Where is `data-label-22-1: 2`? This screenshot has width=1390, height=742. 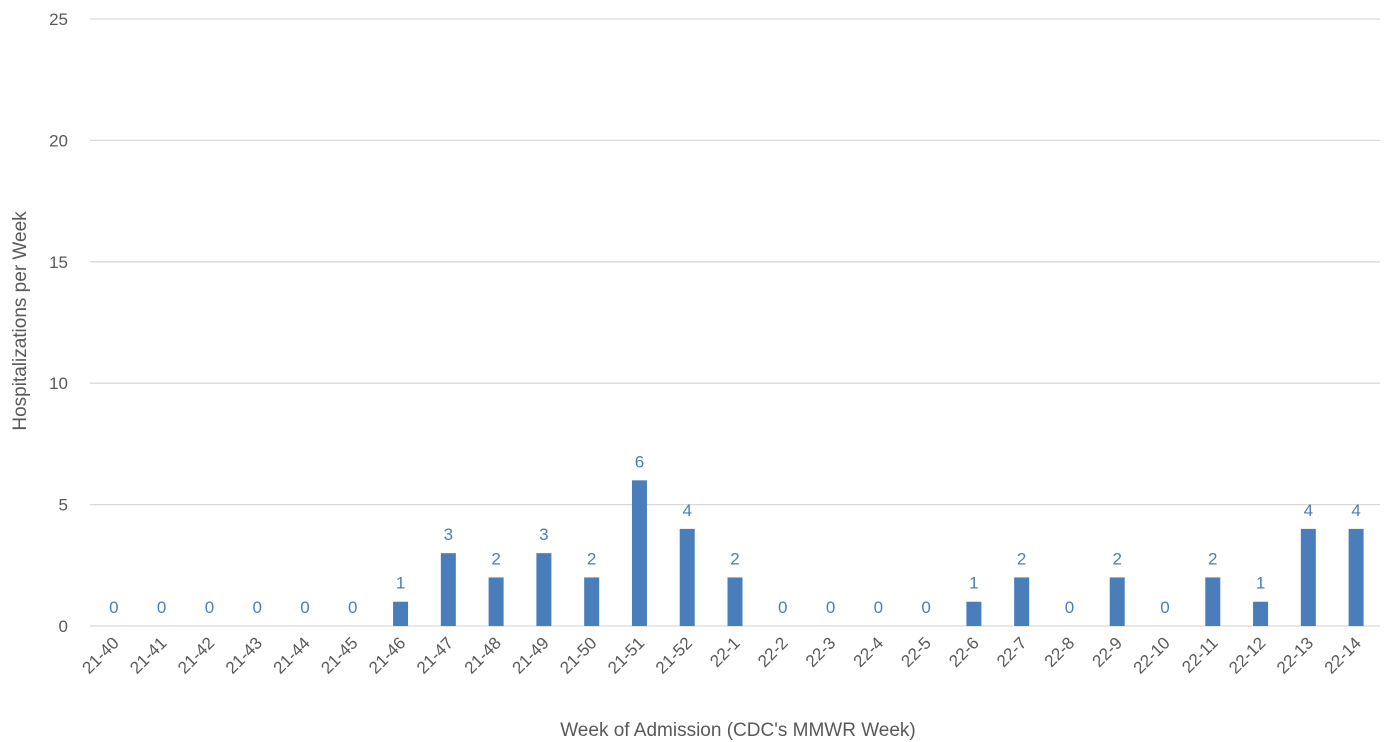 data-label-22-1: 2 is located at coordinates (734, 558).